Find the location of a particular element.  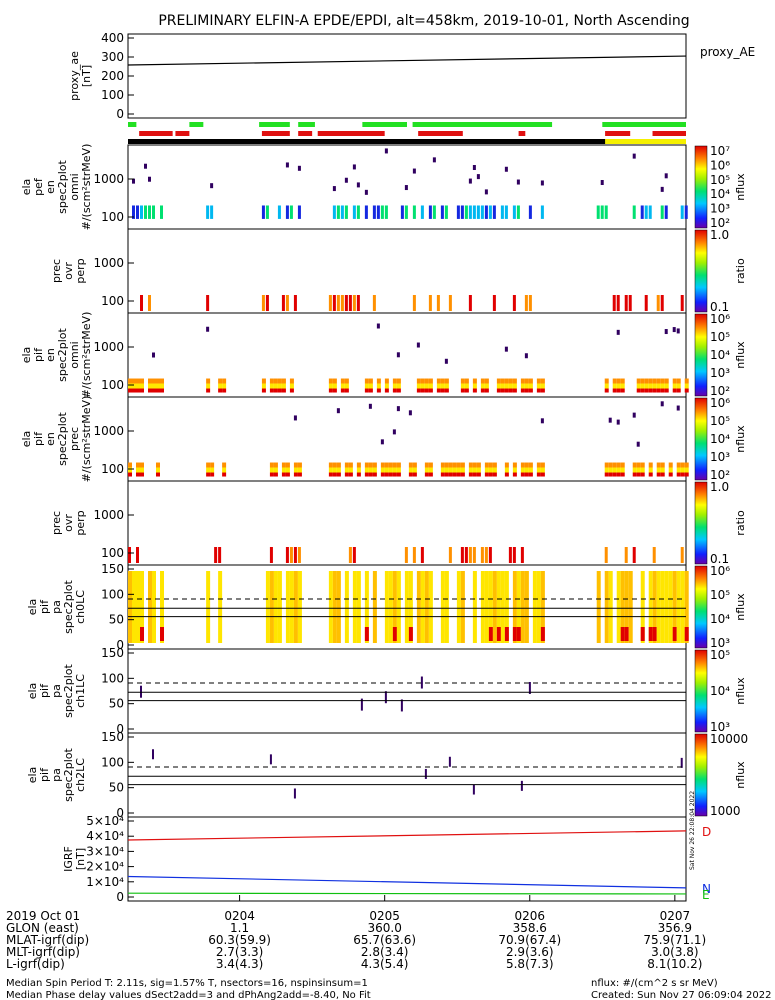

y-tick-label: 50 is located at coordinates (116, 788).